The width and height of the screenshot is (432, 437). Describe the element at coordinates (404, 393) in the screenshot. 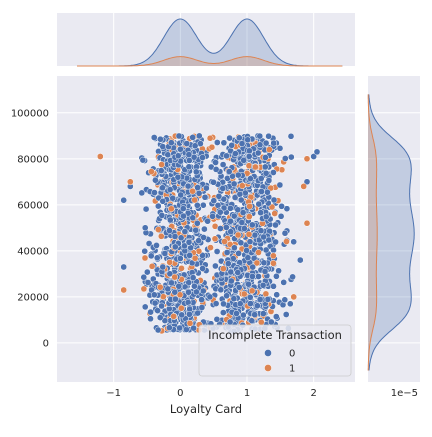

I see `marginal-offset-label: 1e−5` at that location.